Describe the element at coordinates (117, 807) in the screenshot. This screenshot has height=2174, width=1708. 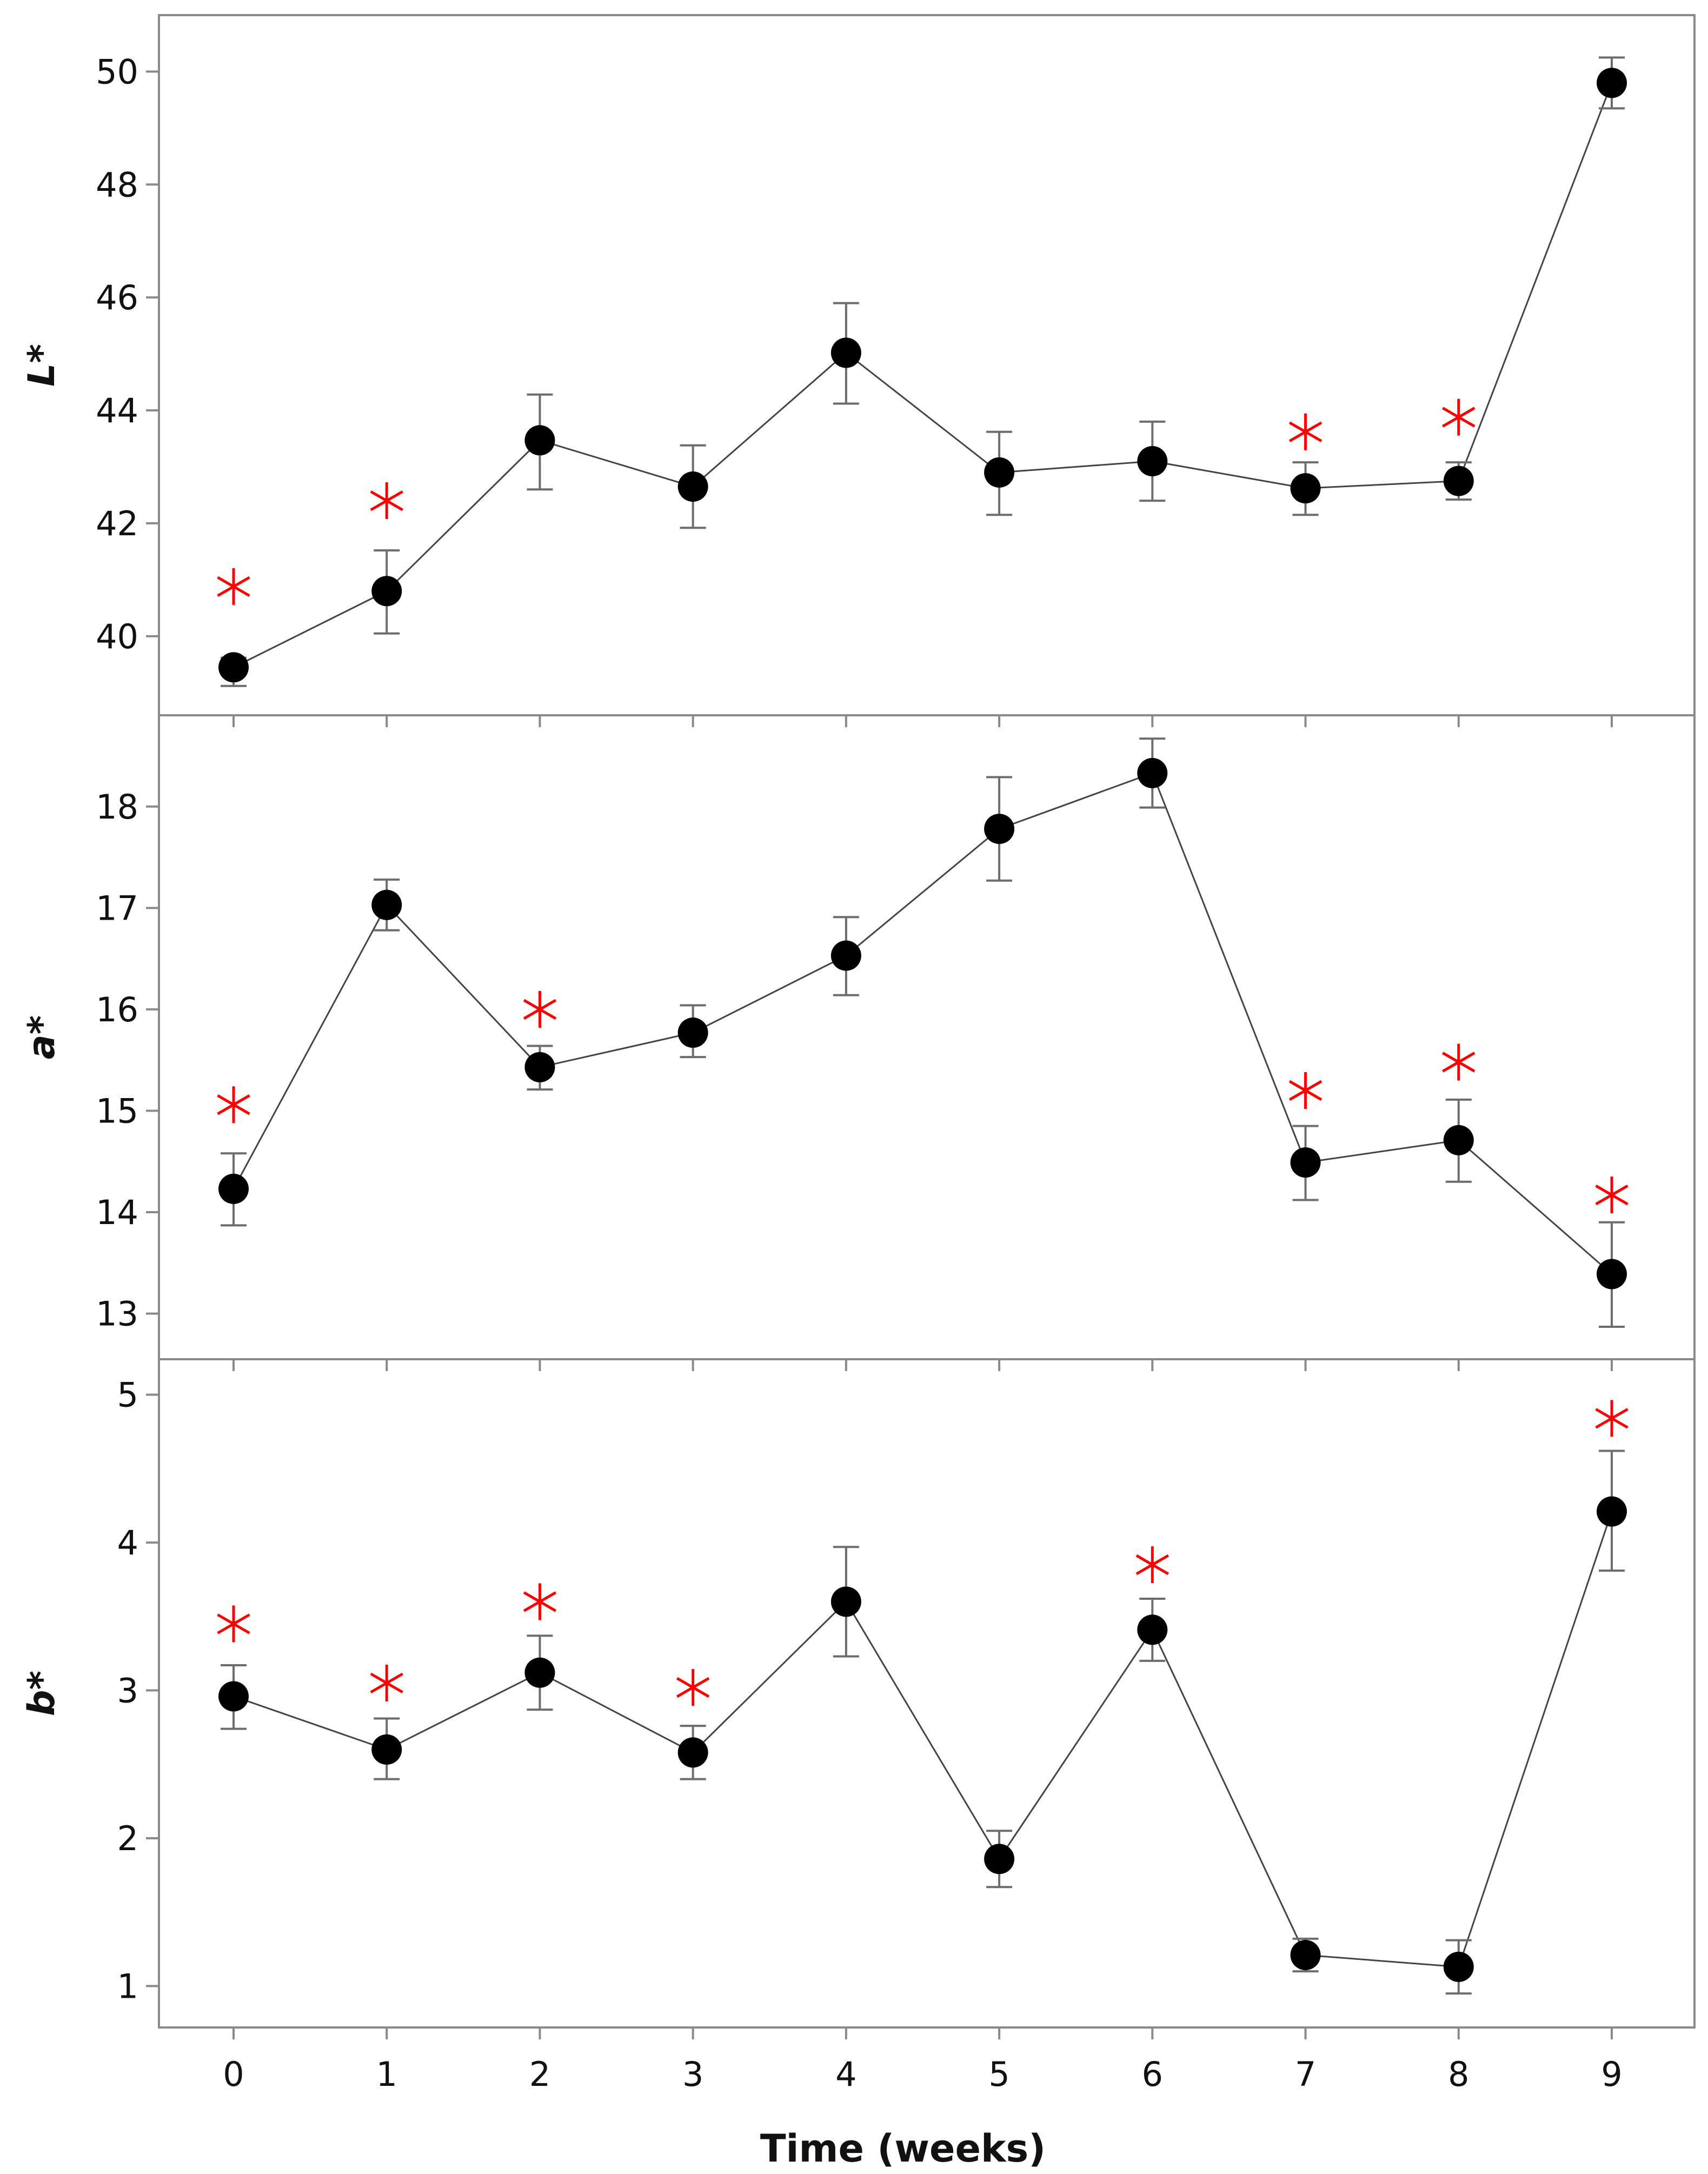
I see `y-tick-label: 18` at that location.